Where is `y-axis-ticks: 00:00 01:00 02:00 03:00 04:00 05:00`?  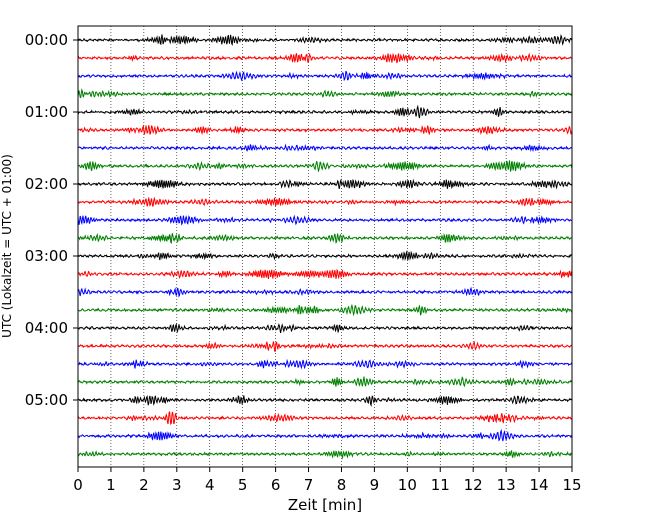 y-axis-ticks: 00:00 01:00 02:00 03:00 04:00 05:00 is located at coordinates (51, 220).